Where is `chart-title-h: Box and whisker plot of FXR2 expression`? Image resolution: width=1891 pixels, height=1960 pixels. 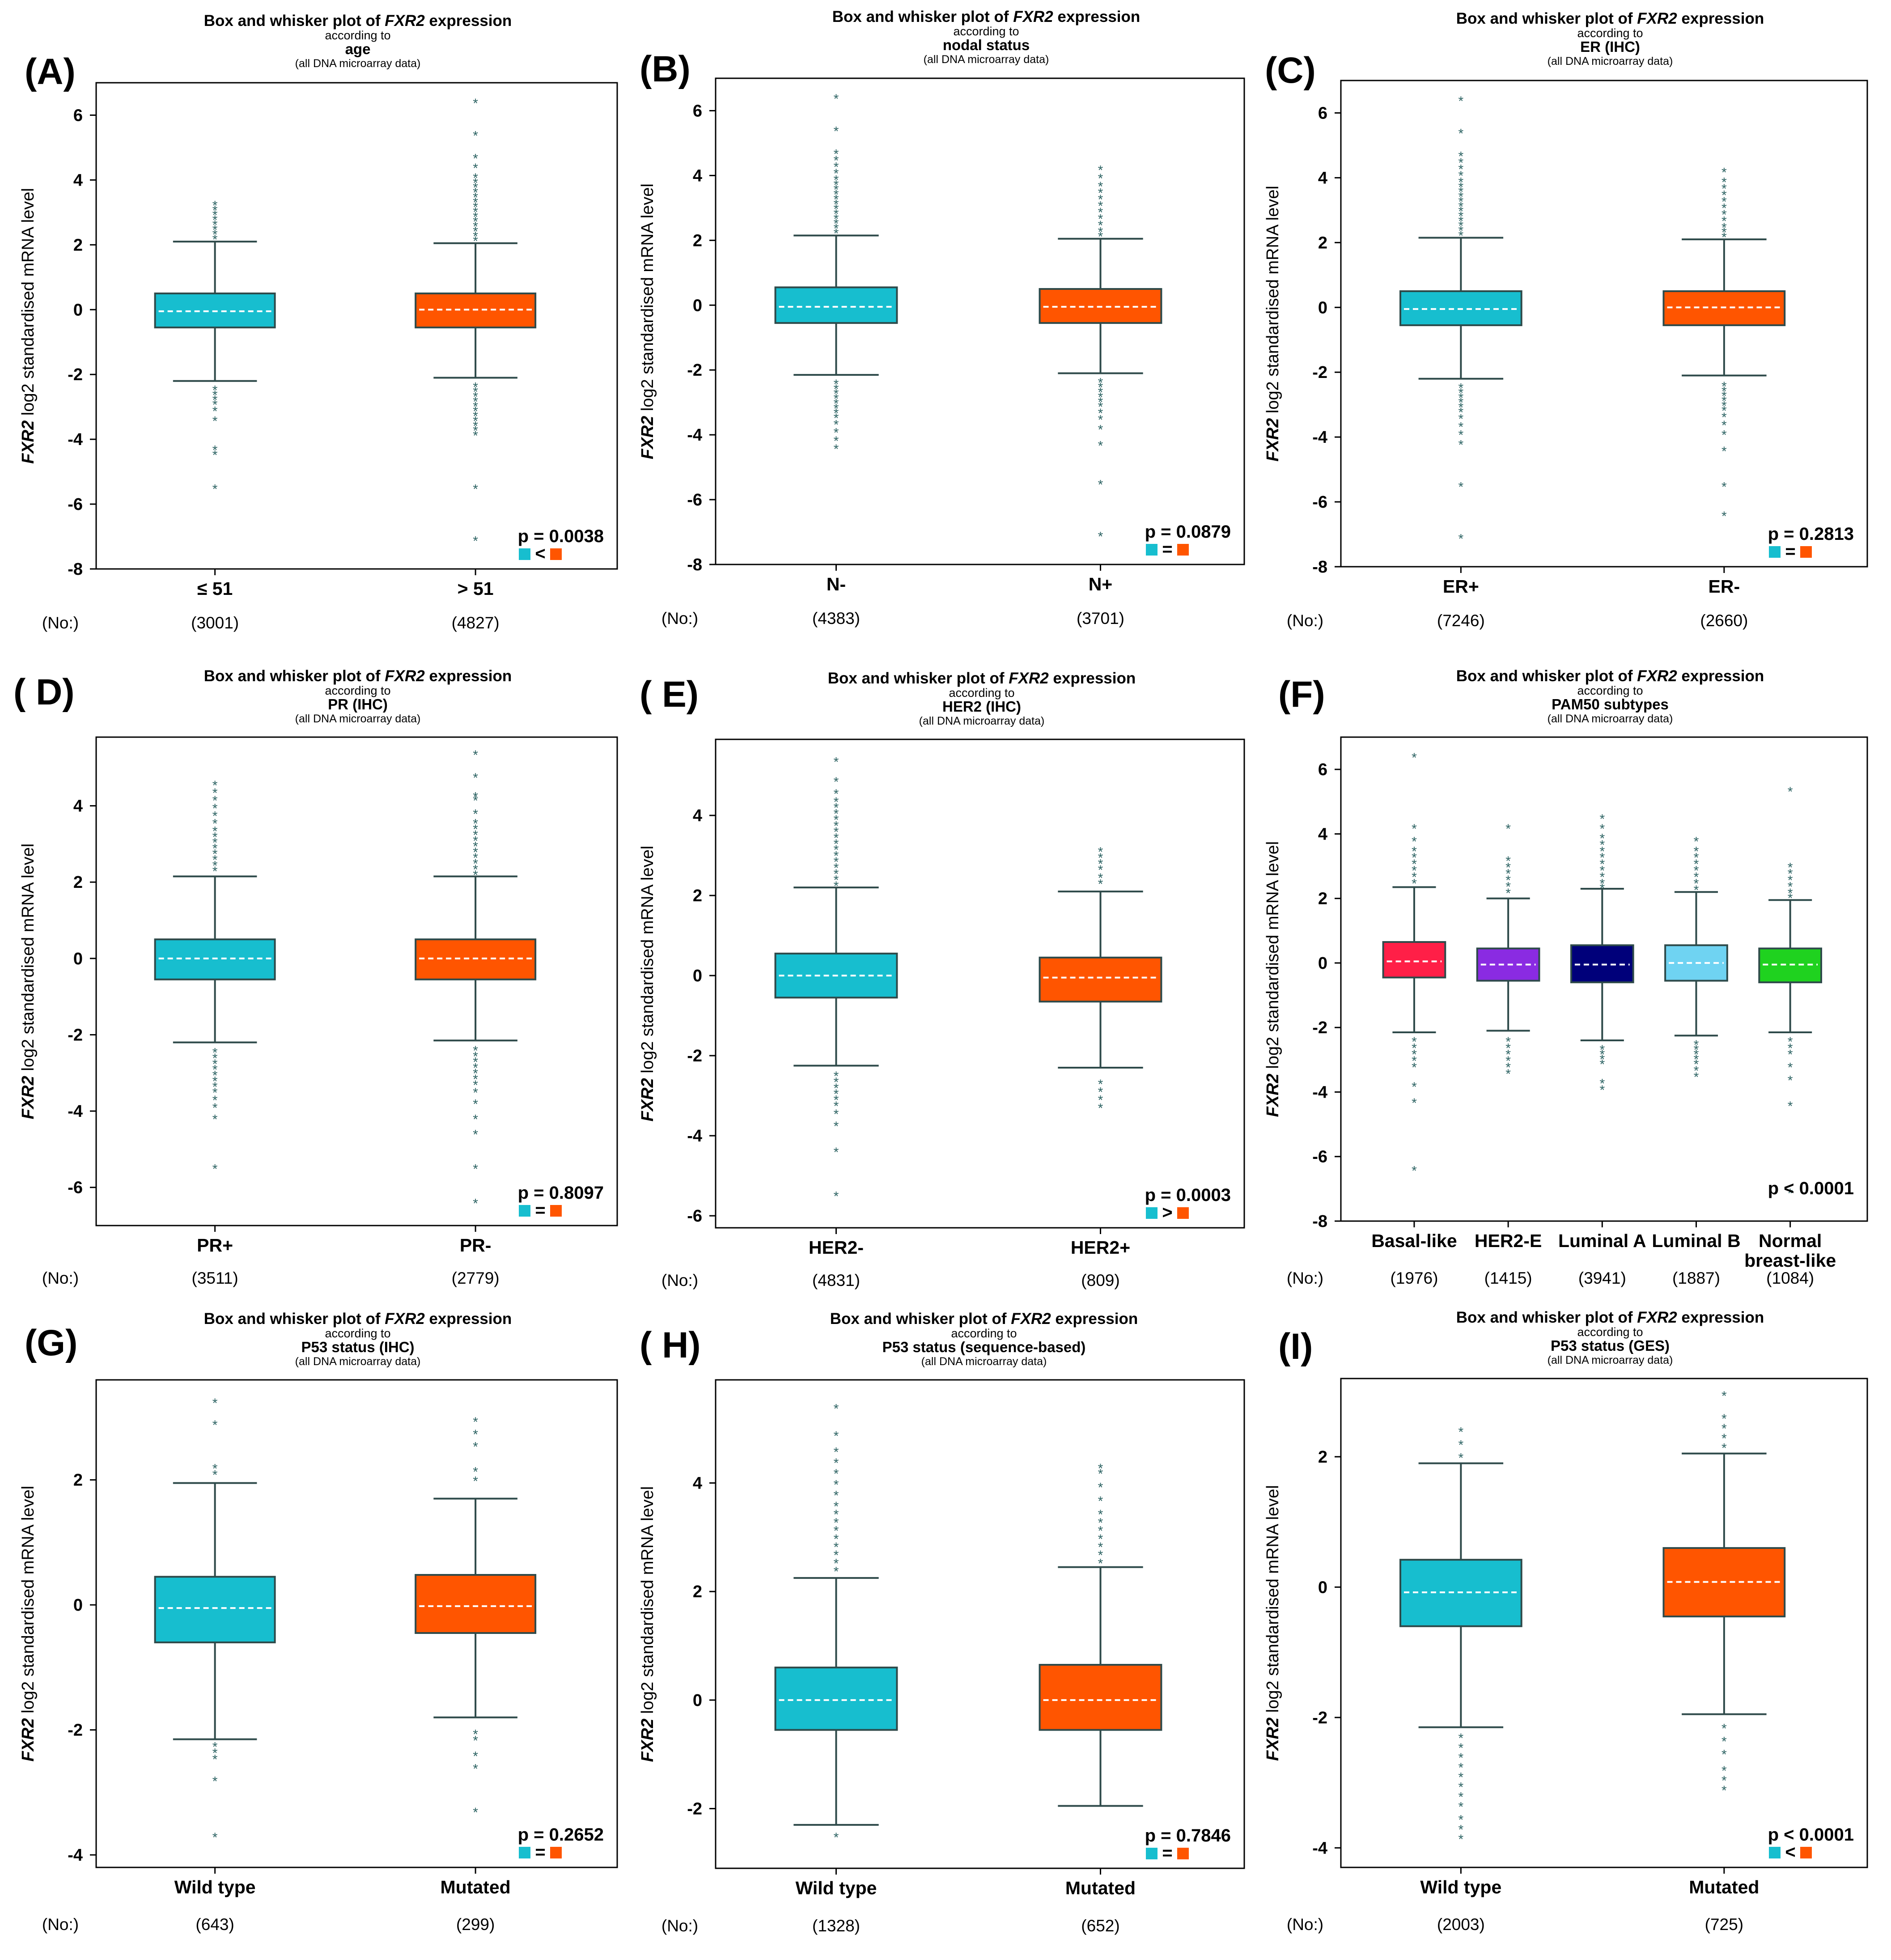 chart-title-h: Box and whisker plot of FXR2 expression is located at coordinates (984, 1319).